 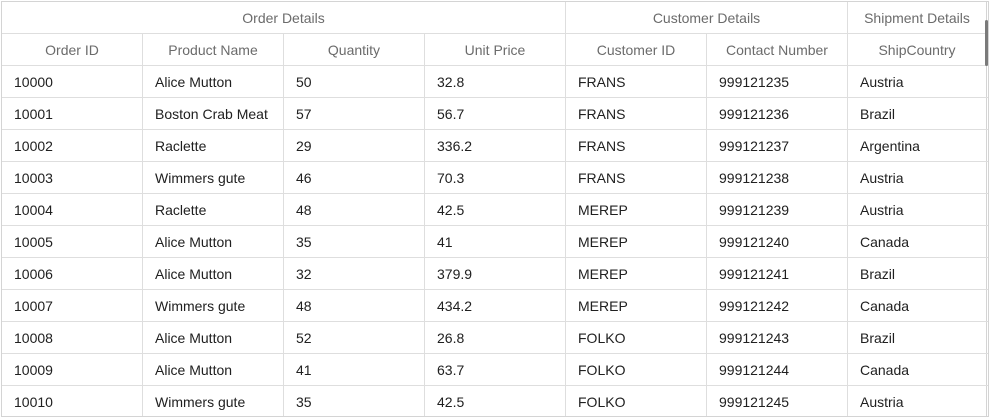 I want to click on cell-product-name: Boston Crab Meat, so click(x=213, y=113).